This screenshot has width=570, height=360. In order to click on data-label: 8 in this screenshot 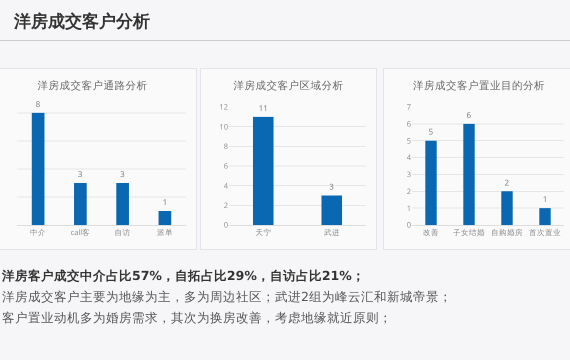, I will do `click(38, 104)`.